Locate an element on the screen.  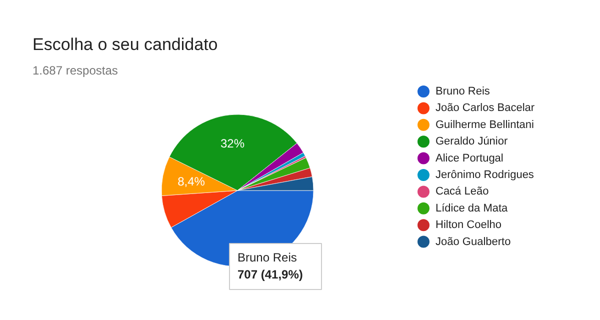
text: Bruno Reis 707 (41,9%) is located at coordinates (270, 266).